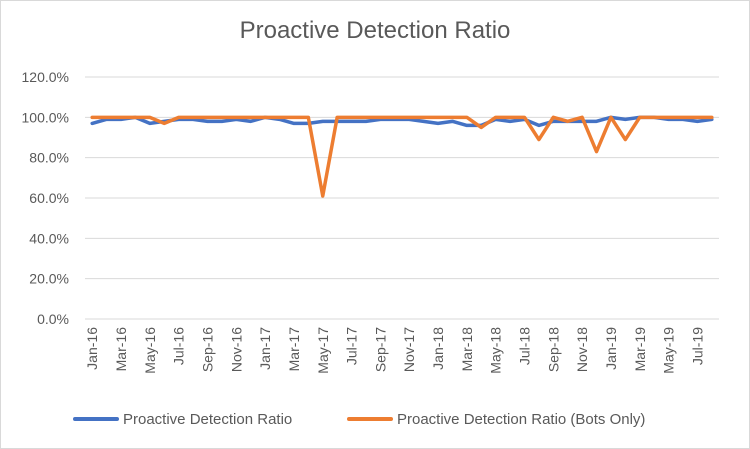 This screenshot has width=750, height=449. What do you see at coordinates (352, 346) in the screenshot?
I see `x-tick-label: Jul-17` at bounding box center [352, 346].